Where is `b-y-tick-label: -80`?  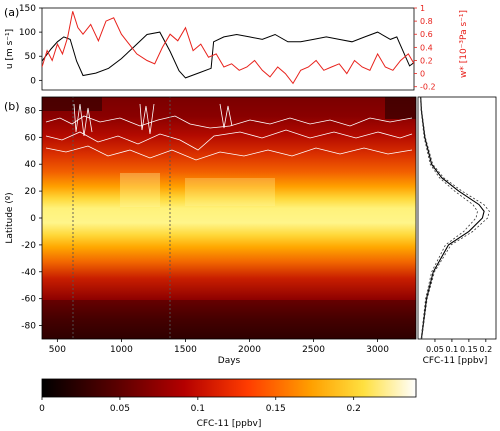
b-y-tick-label: -80 is located at coordinates (28, 327).